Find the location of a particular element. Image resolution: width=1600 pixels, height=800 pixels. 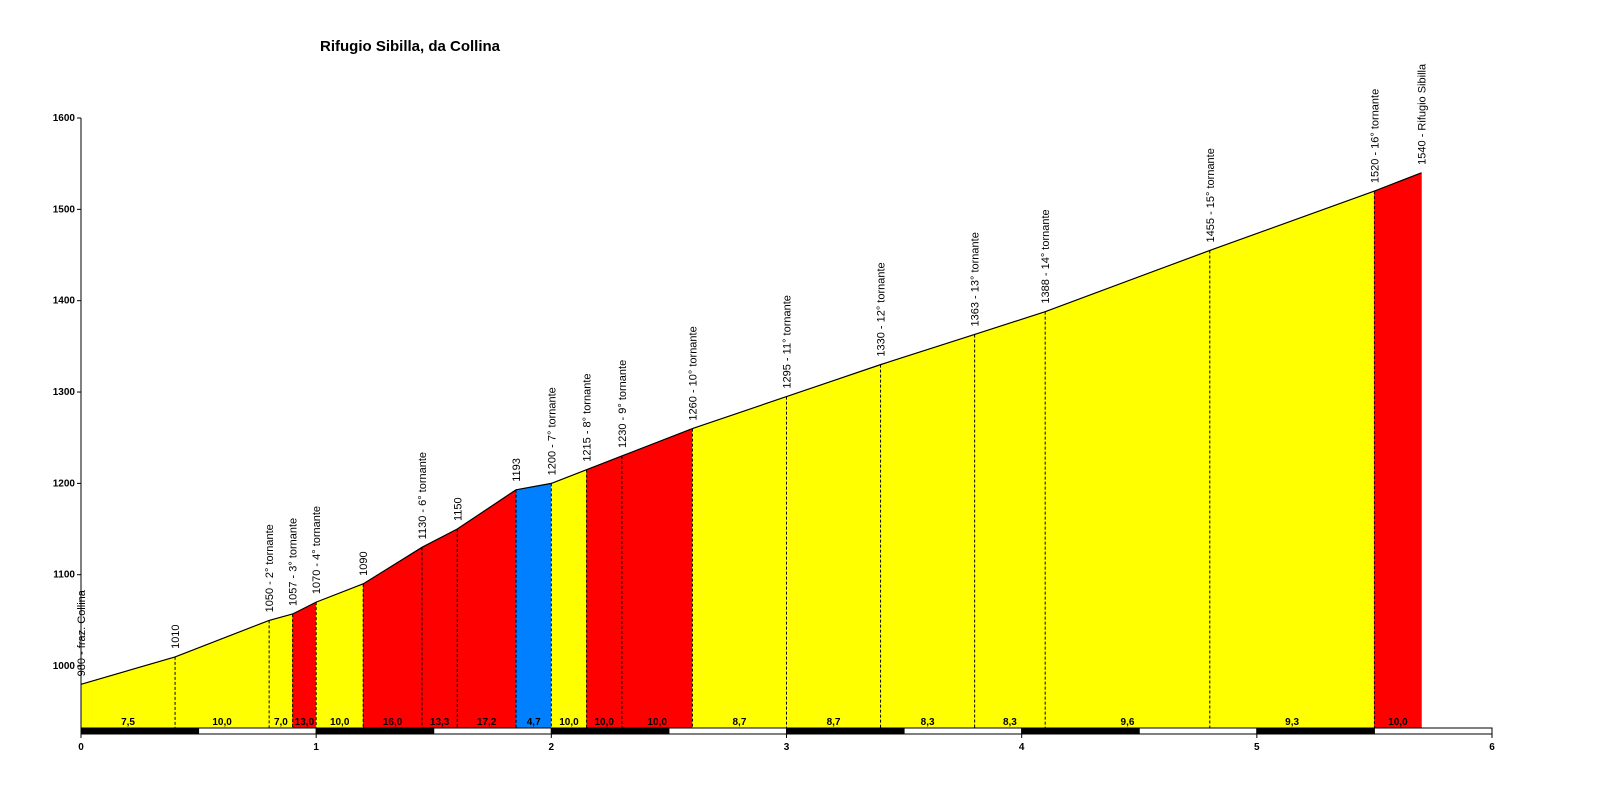

gradient-label: 7,0 is located at coordinates (281, 722).